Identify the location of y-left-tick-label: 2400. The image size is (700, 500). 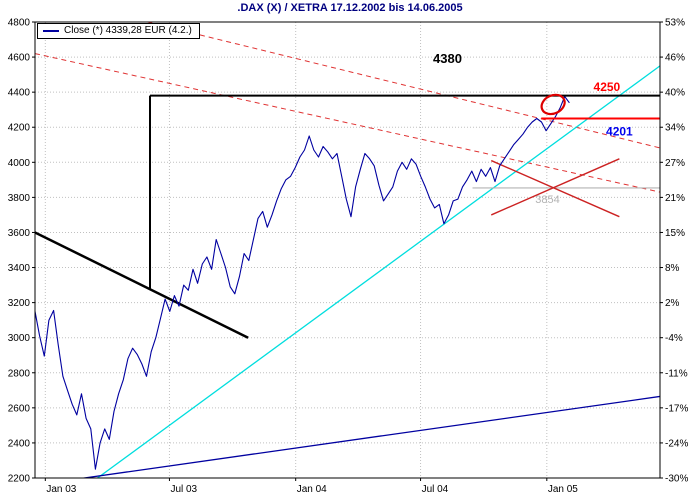
(19, 443).